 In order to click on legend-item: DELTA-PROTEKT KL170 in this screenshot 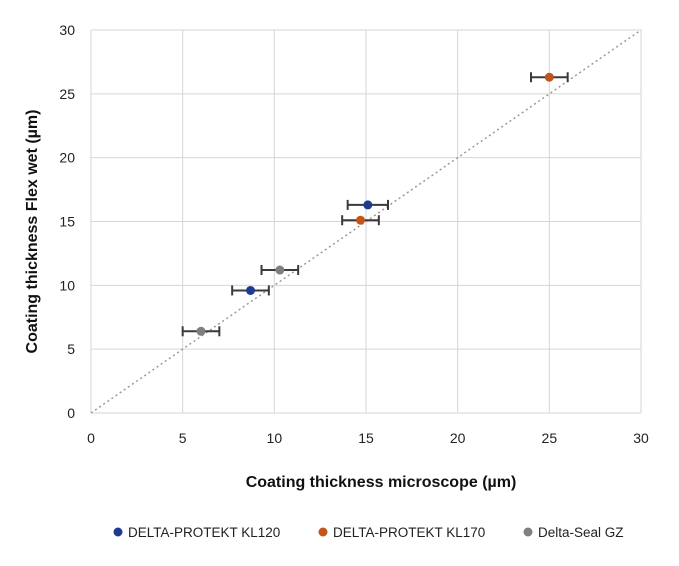, I will do `click(401, 532)`.